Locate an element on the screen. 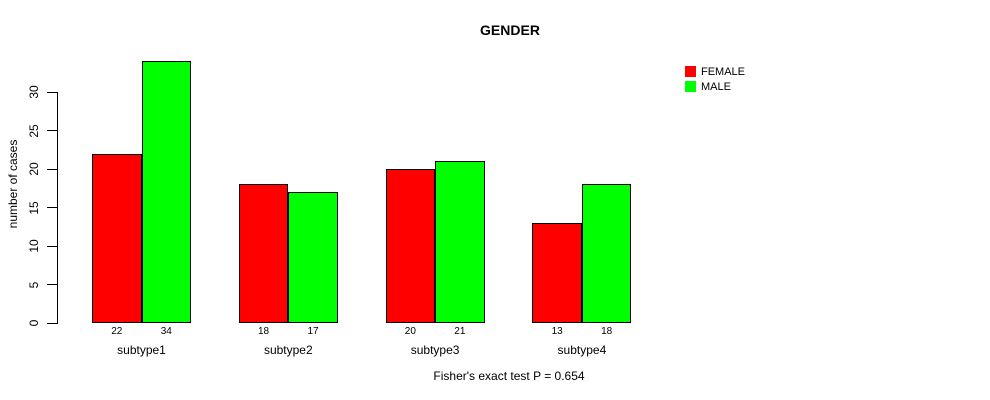 The image size is (990, 400). legend-label: MALE is located at coordinates (716, 86).